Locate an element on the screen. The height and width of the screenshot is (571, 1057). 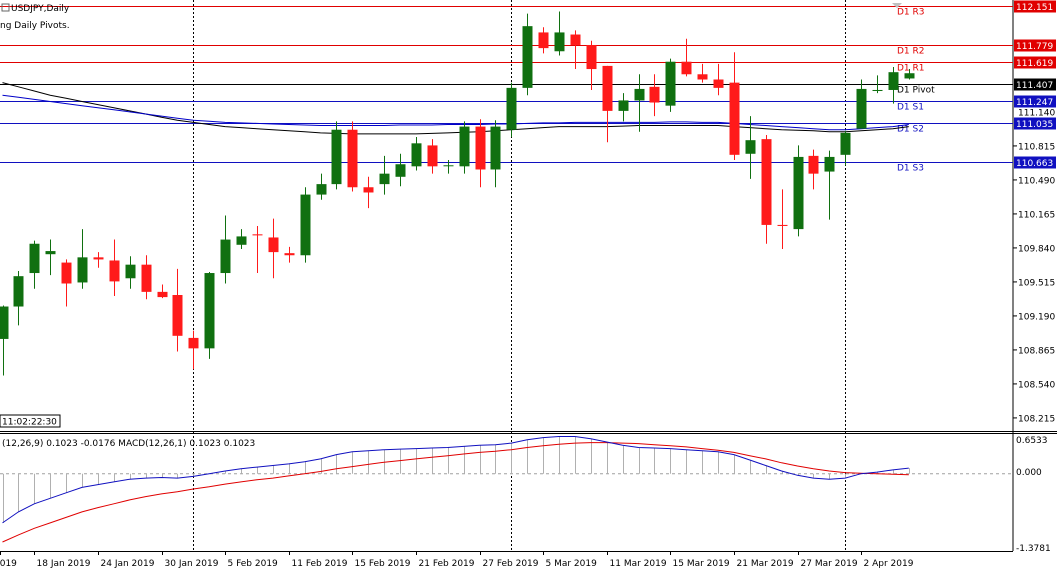
time-tick-label-10: 15 Mar 2019 is located at coordinates (701, 564).